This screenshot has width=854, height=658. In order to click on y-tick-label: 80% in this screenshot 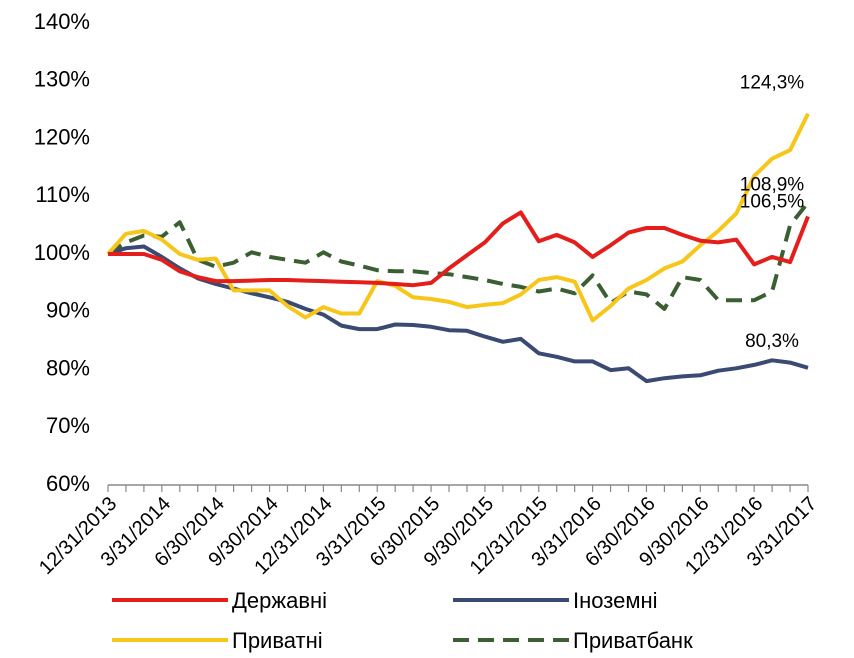, I will do `click(68, 367)`.